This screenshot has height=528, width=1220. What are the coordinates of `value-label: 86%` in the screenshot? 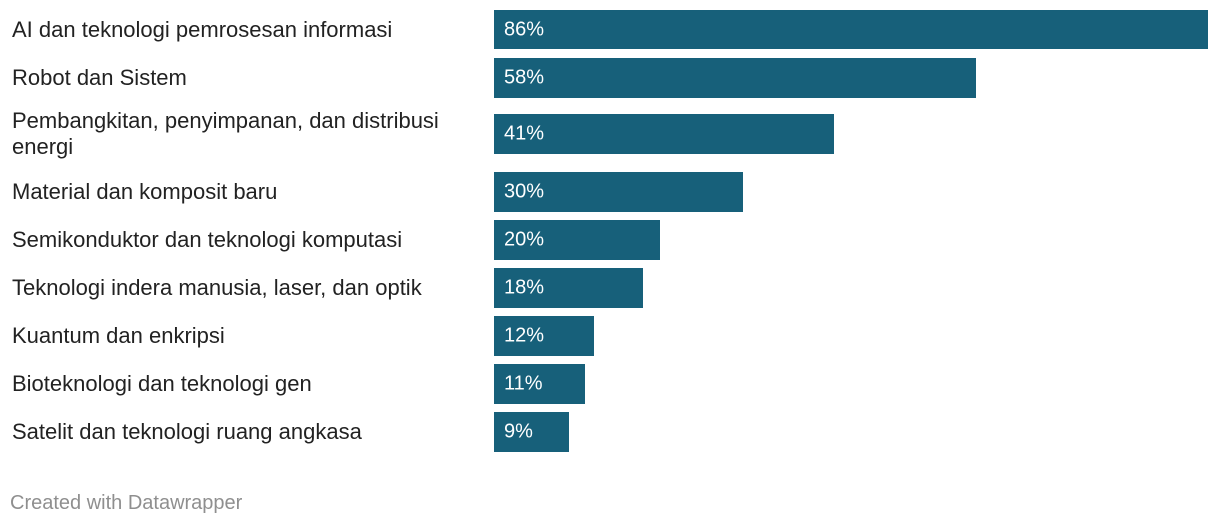 It's located at (524, 29).